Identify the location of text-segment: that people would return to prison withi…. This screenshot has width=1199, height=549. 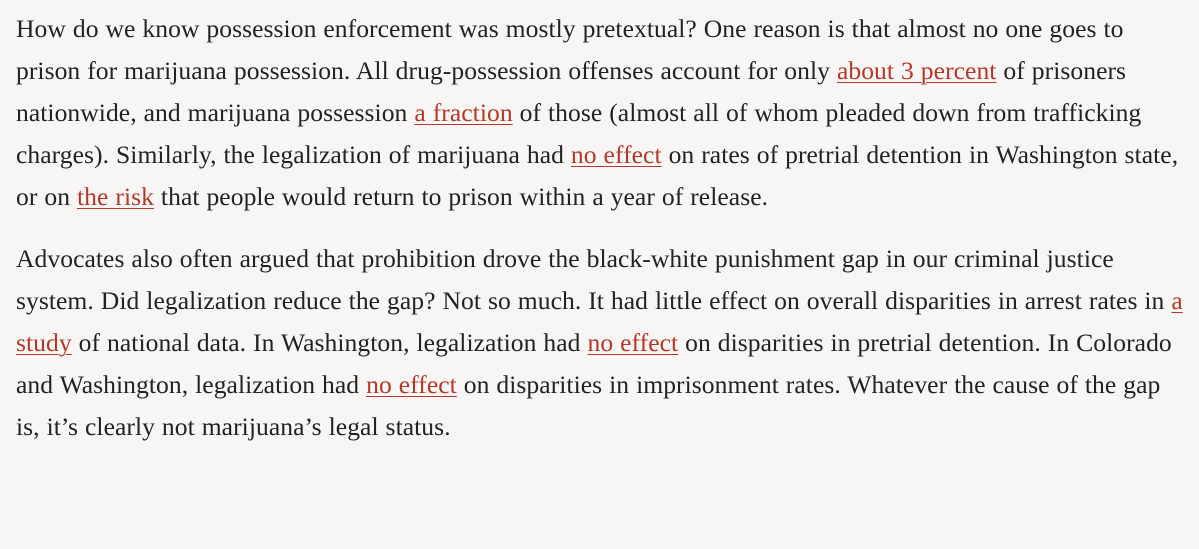
(461, 196).